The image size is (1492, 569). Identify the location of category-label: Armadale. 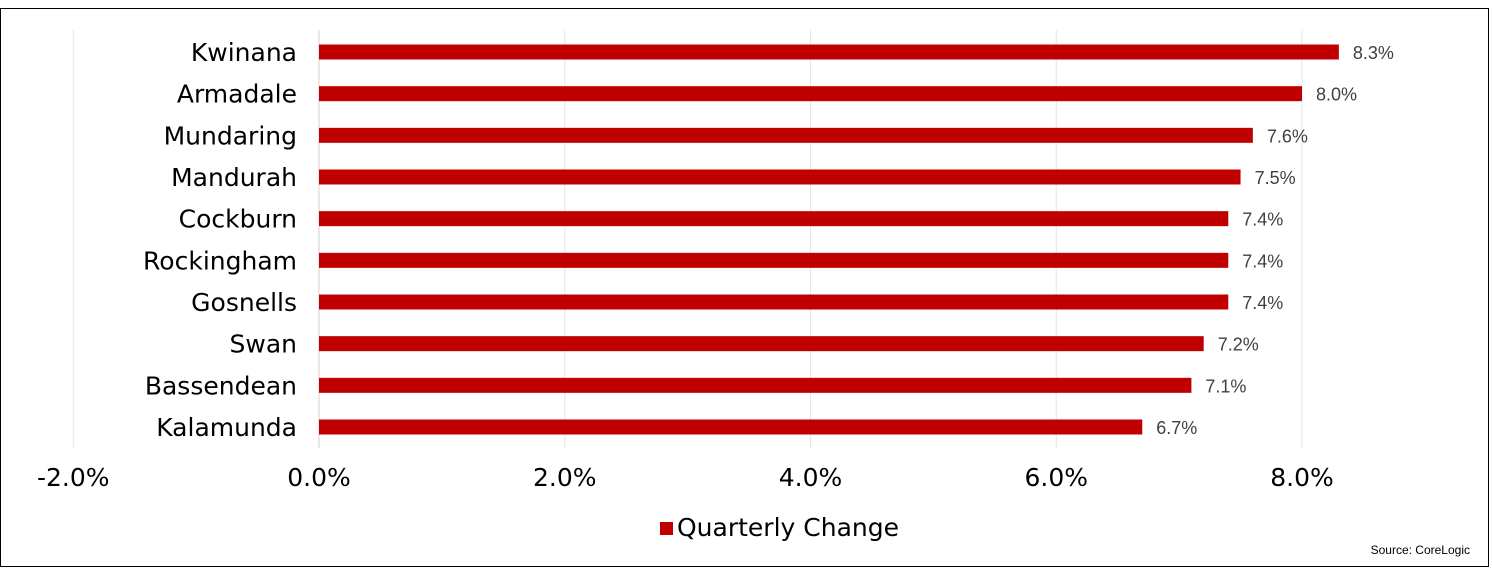
(237, 94).